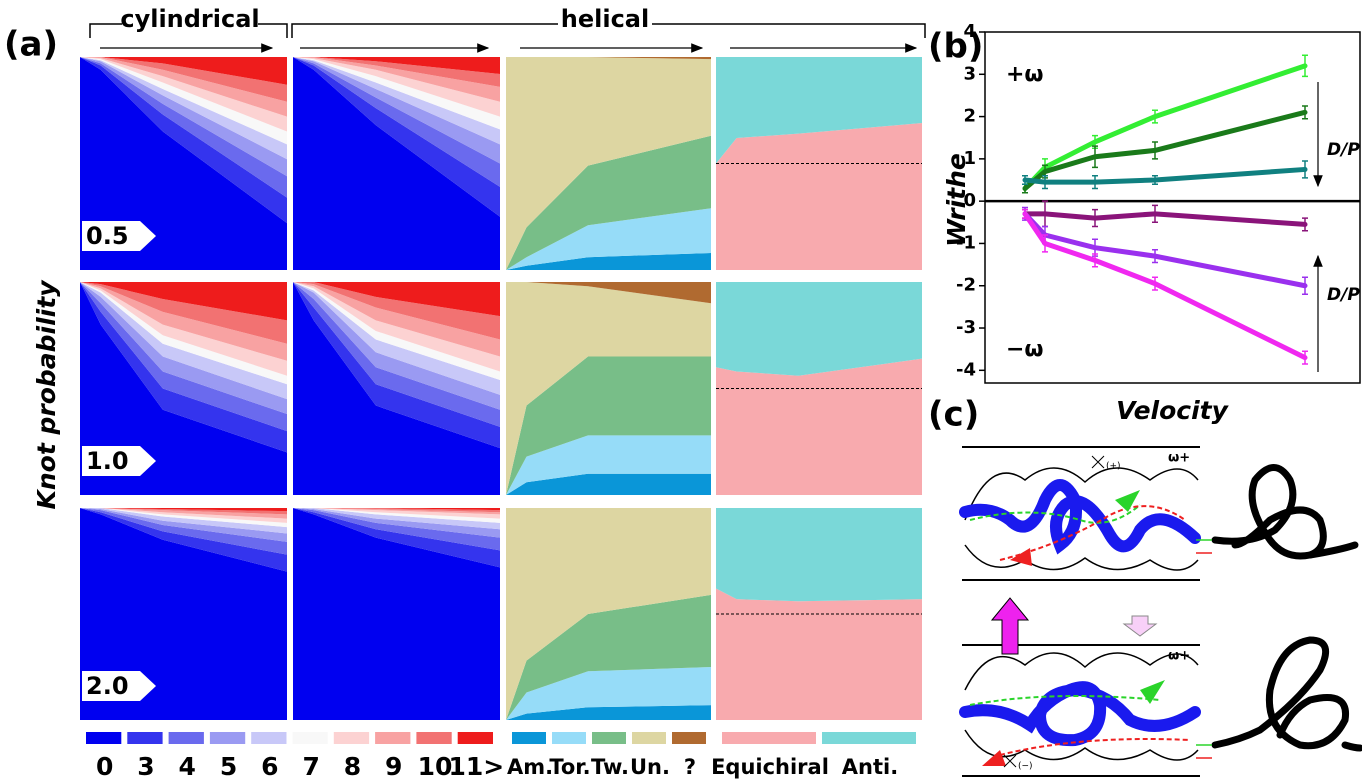  I want to click on y-tick-label: -2, so click(966, 285).